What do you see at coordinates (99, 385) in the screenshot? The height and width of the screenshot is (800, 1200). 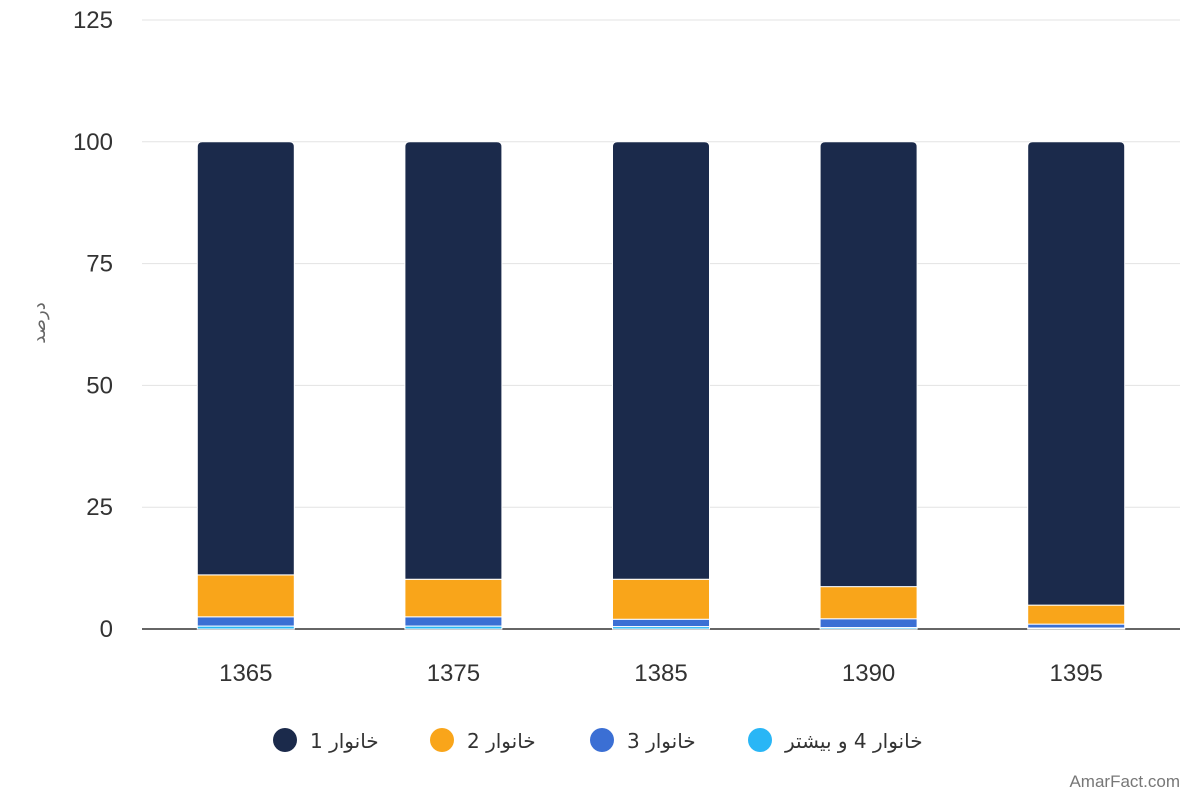 I see `y-tick-label: 50` at bounding box center [99, 385].